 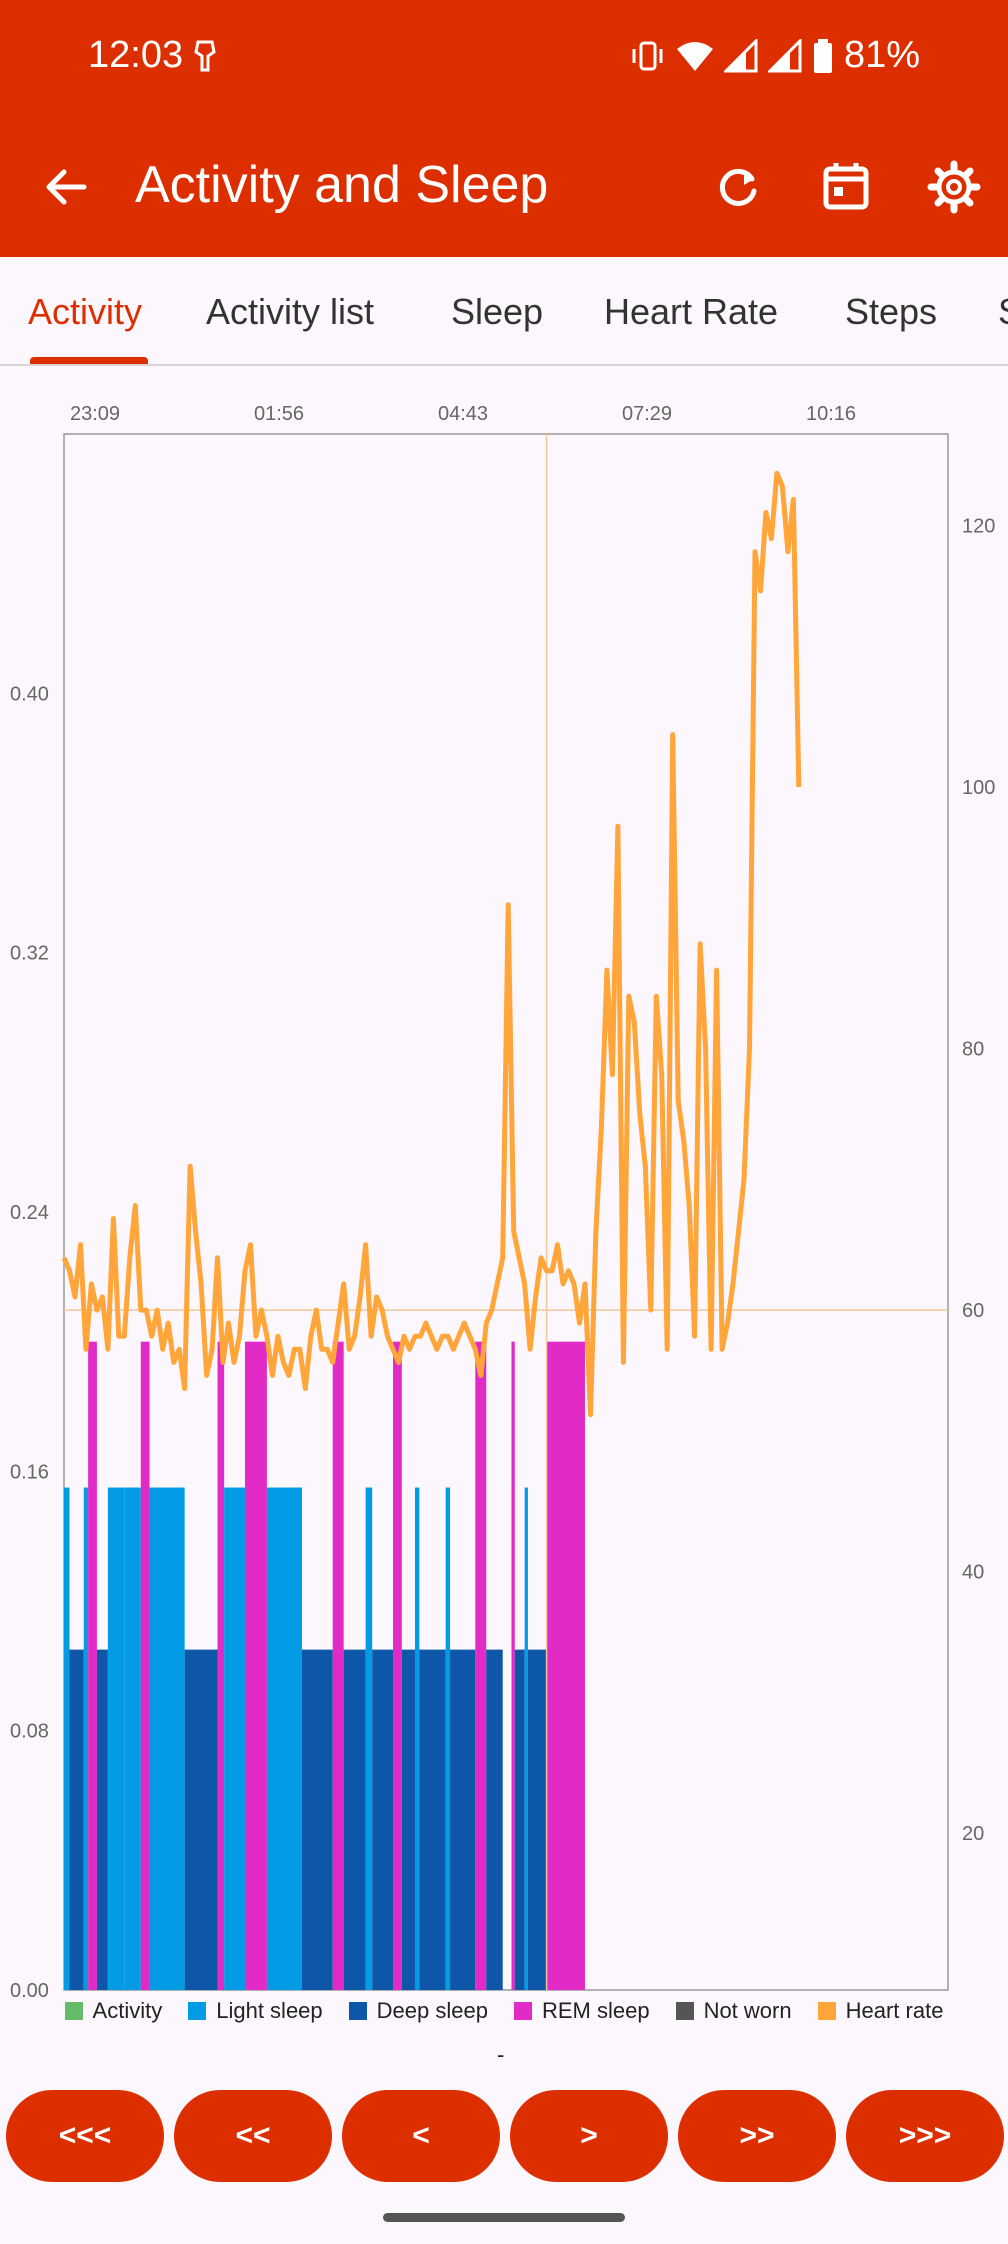 What do you see at coordinates (66, 187) in the screenshot?
I see `back-arrow-icon` at bounding box center [66, 187].